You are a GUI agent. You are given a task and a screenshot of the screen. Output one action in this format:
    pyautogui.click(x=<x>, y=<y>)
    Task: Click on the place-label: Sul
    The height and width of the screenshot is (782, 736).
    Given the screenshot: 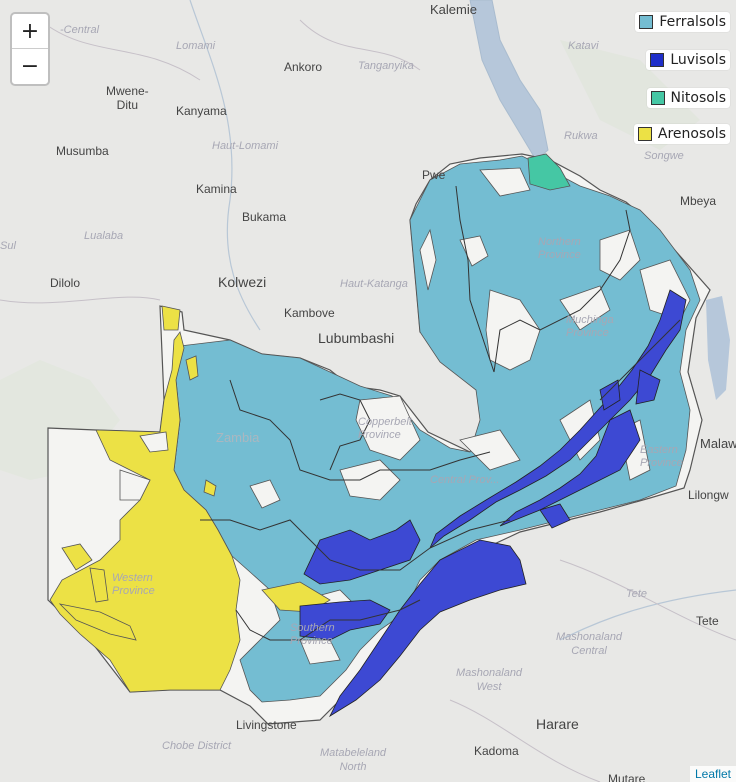 What is the action you would take?
    pyautogui.click(x=8, y=246)
    